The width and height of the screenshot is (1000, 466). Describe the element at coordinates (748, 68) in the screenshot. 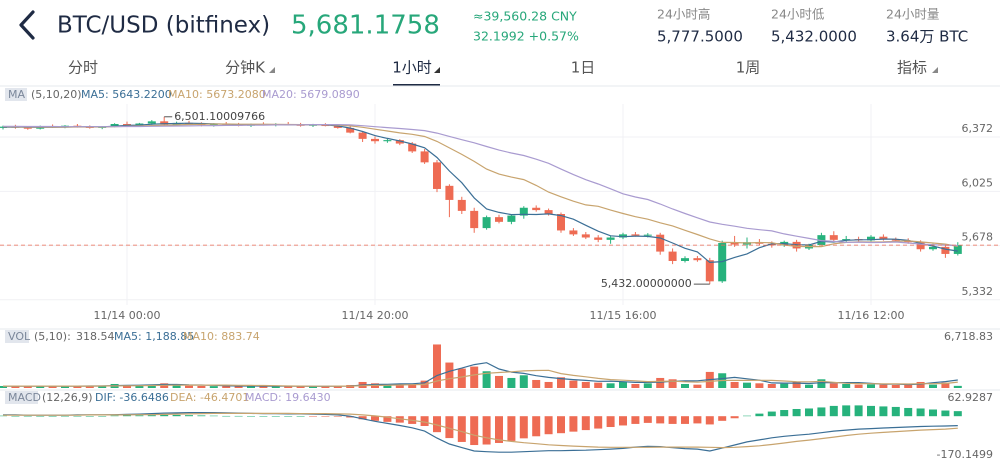

I see `tab: 1周` at that location.